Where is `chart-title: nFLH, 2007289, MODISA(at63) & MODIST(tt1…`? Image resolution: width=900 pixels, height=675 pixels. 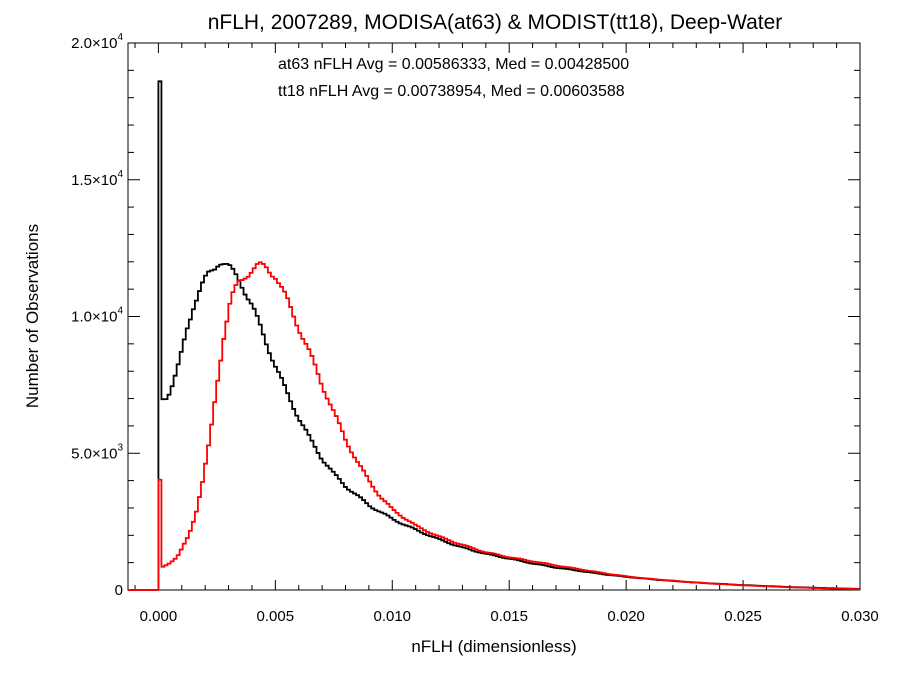
chart-title: nFLH, 2007289, MODISA(at63) & MODIST(tt1… is located at coordinates (495, 22).